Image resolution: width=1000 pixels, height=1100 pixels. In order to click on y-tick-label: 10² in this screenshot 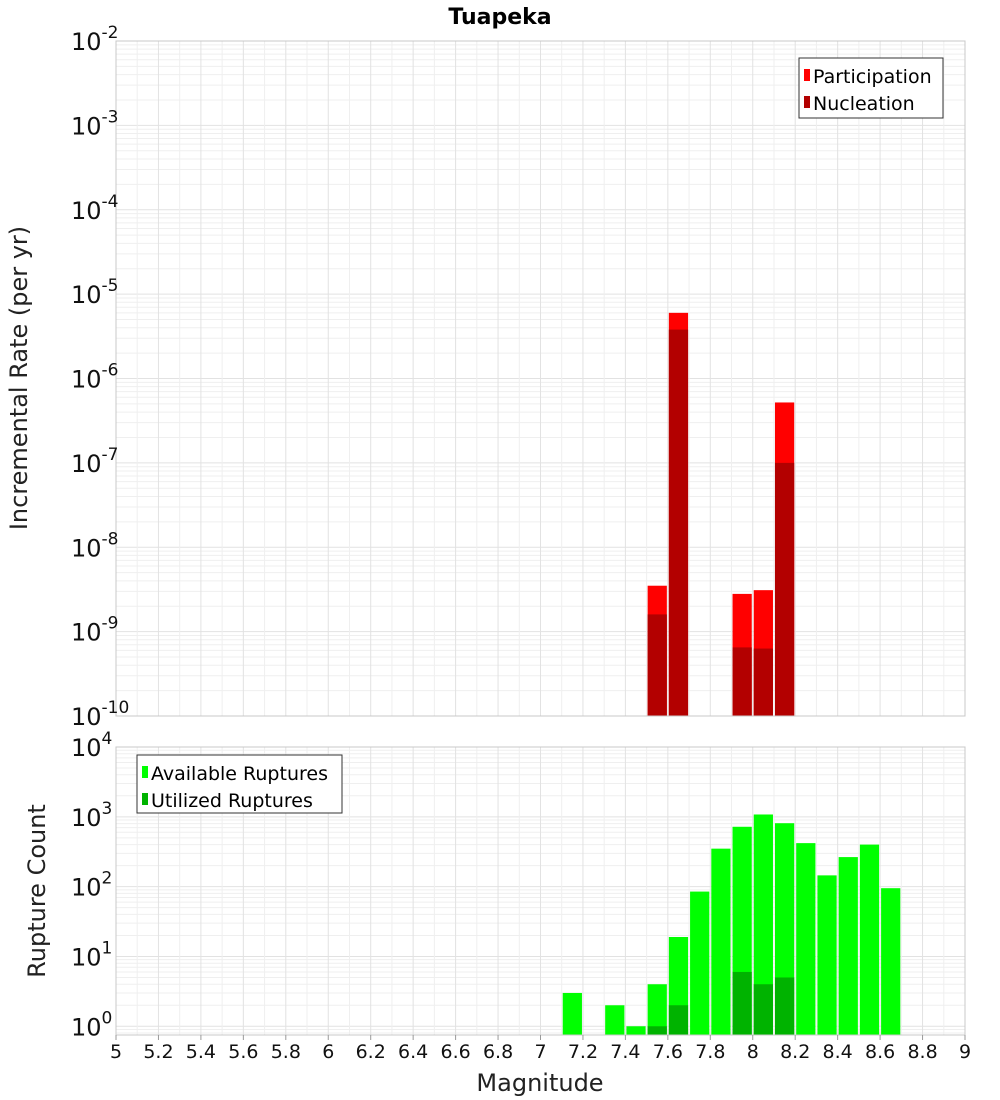, I will do `click(91, 885)`.